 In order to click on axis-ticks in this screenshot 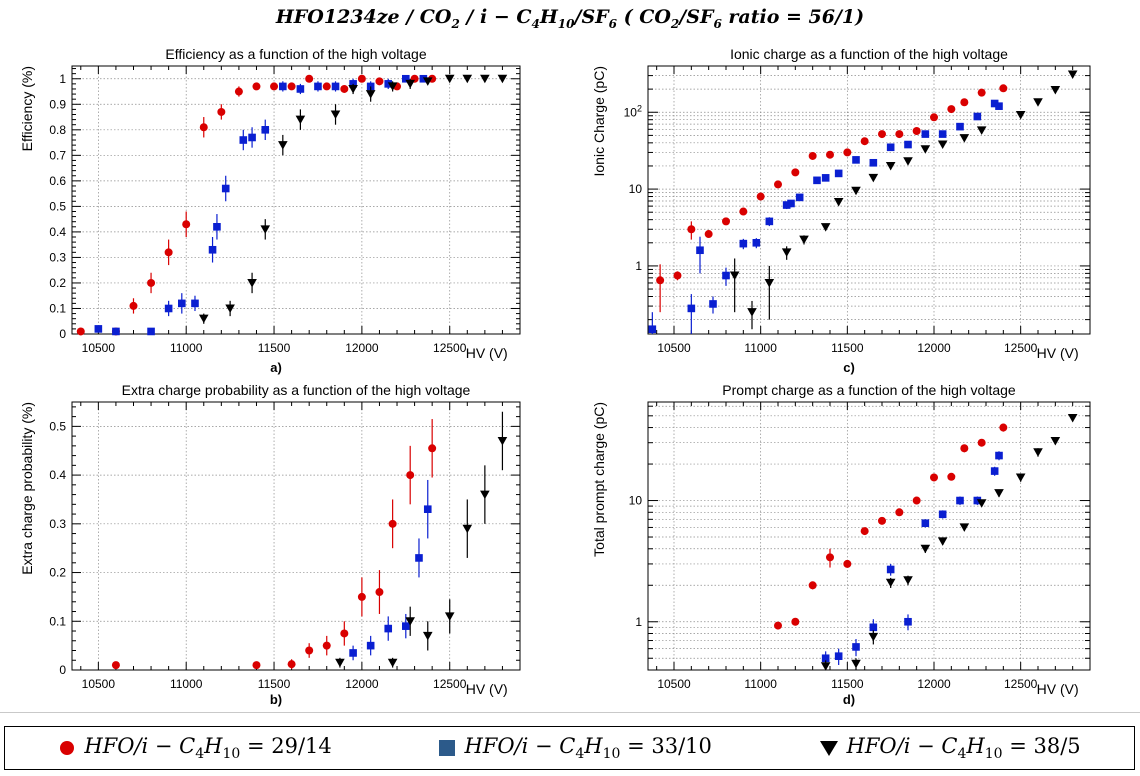, I will do `click(869, 199)`.